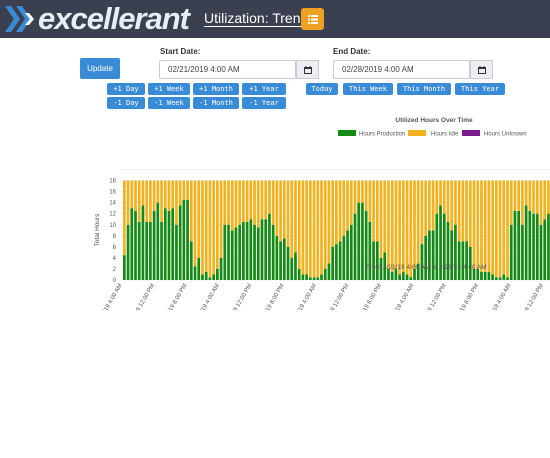 Image resolution: width=550 pixels, height=458 pixels. What do you see at coordinates (126, 103) in the screenshot?
I see `minus-1-day-button: -1 Day` at bounding box center [126, 103].